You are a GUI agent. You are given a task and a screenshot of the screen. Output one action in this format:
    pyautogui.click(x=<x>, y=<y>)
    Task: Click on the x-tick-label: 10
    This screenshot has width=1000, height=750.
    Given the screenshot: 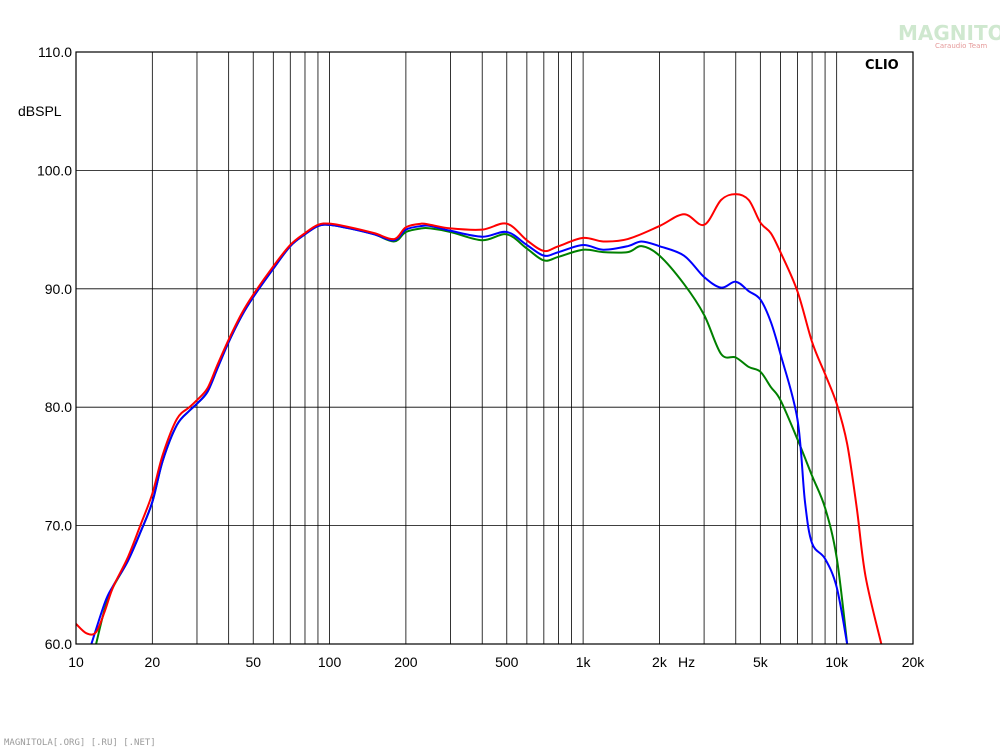 What is the action you would take?
    pyautogui.click(x=76, y=662)
    